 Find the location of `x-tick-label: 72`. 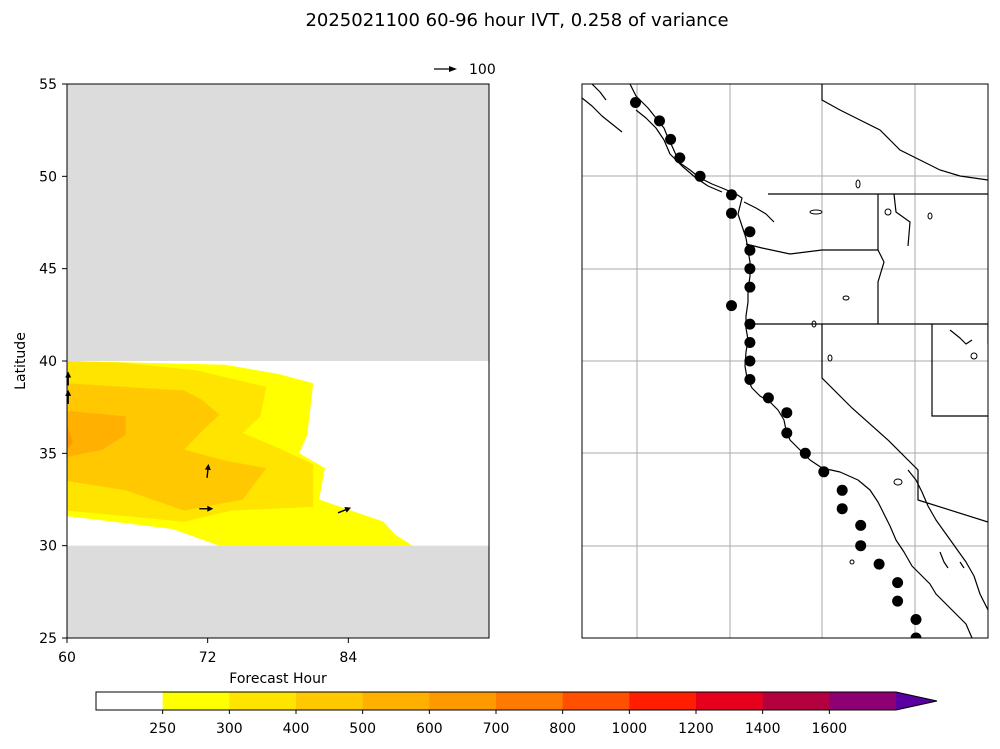

x-tick-label: 72 is located at coordinates (208, 658).